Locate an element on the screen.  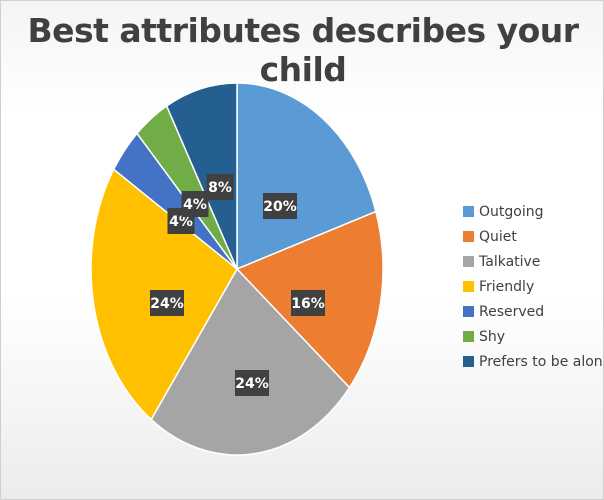
legend-item-reserved: Reserved is located at coordinates (533, 311).